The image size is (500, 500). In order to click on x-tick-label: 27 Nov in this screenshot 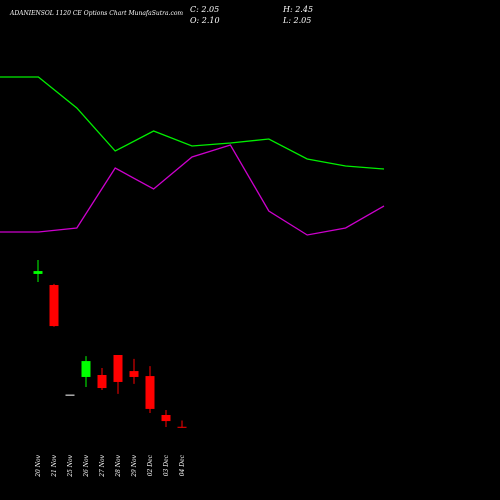, I will do `click(102, 465)`.